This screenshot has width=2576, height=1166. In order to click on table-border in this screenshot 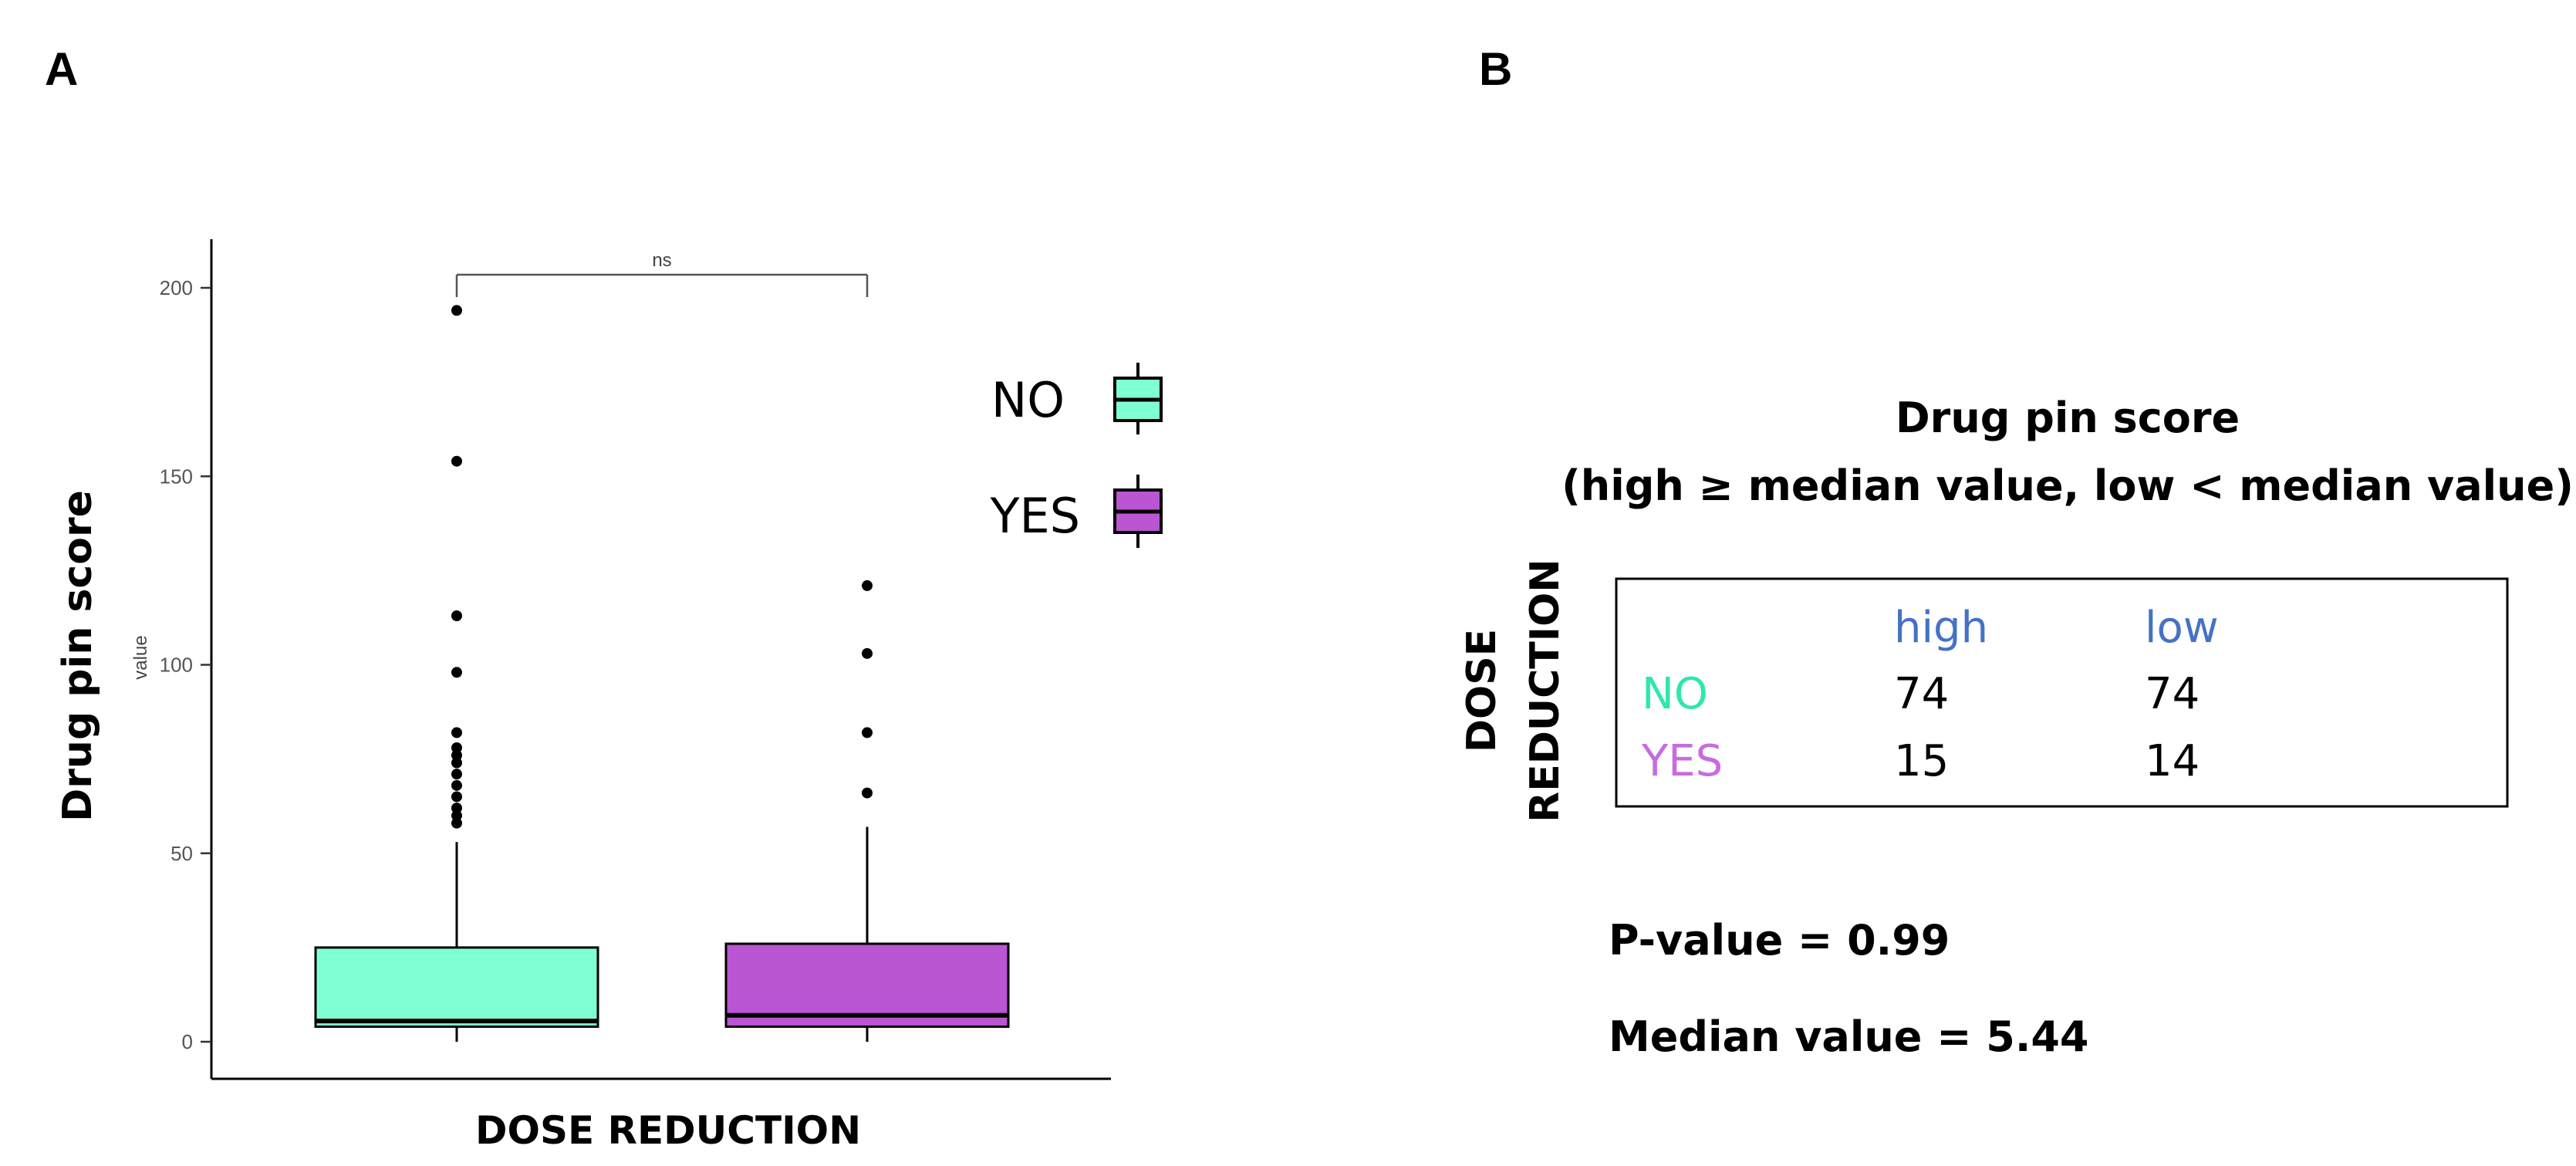, I will do `click(2062, 692)`.